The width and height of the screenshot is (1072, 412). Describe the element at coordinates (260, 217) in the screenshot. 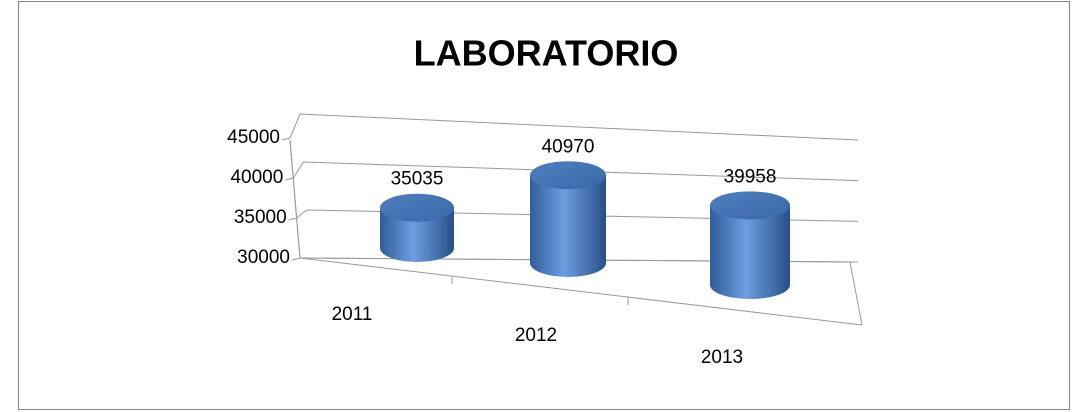

I see `y-tick-label: 35000` at that location.